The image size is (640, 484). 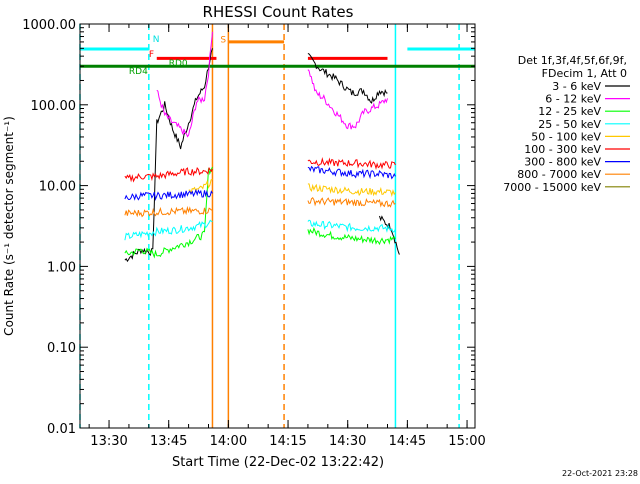 I want to click on annotation-rd4: RD4, so click(x=138, y=72).